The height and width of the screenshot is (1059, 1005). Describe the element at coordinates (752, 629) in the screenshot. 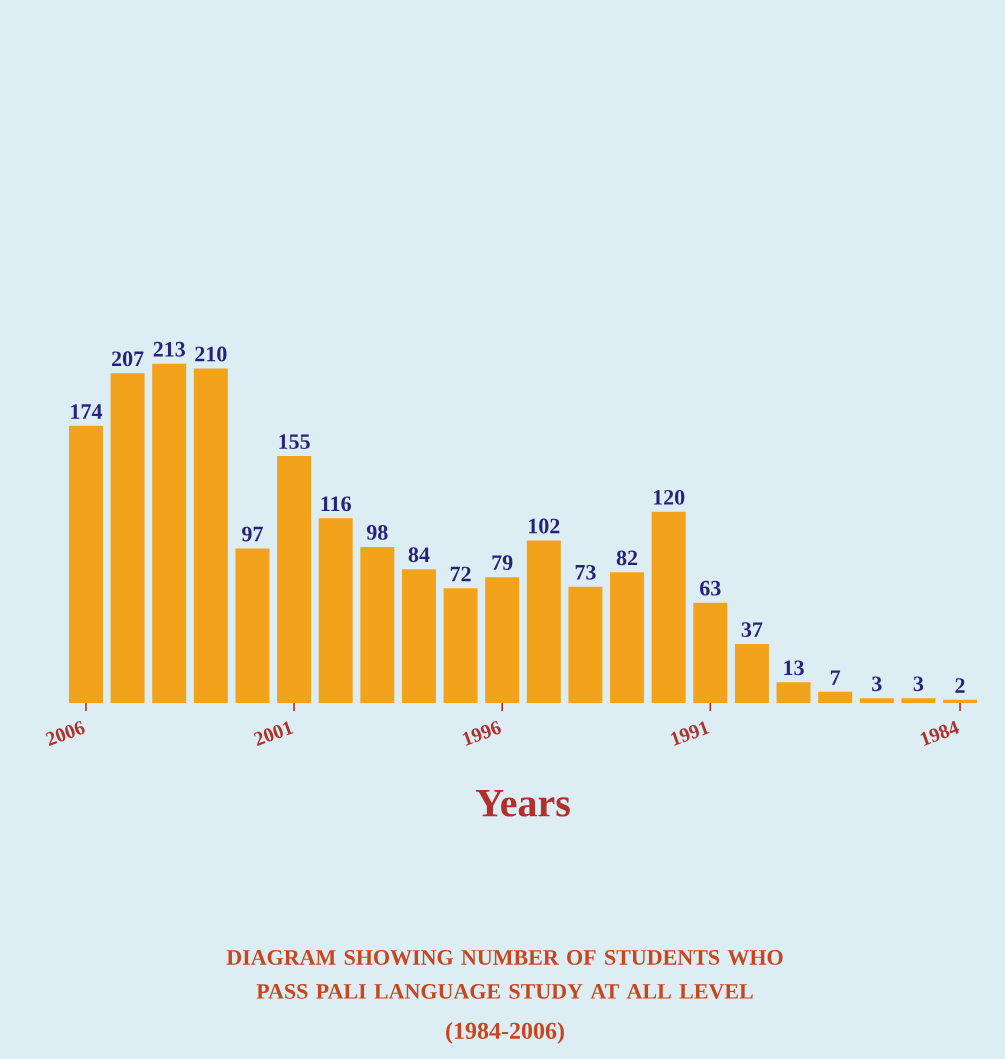

I see `data-label: 37` at that location.